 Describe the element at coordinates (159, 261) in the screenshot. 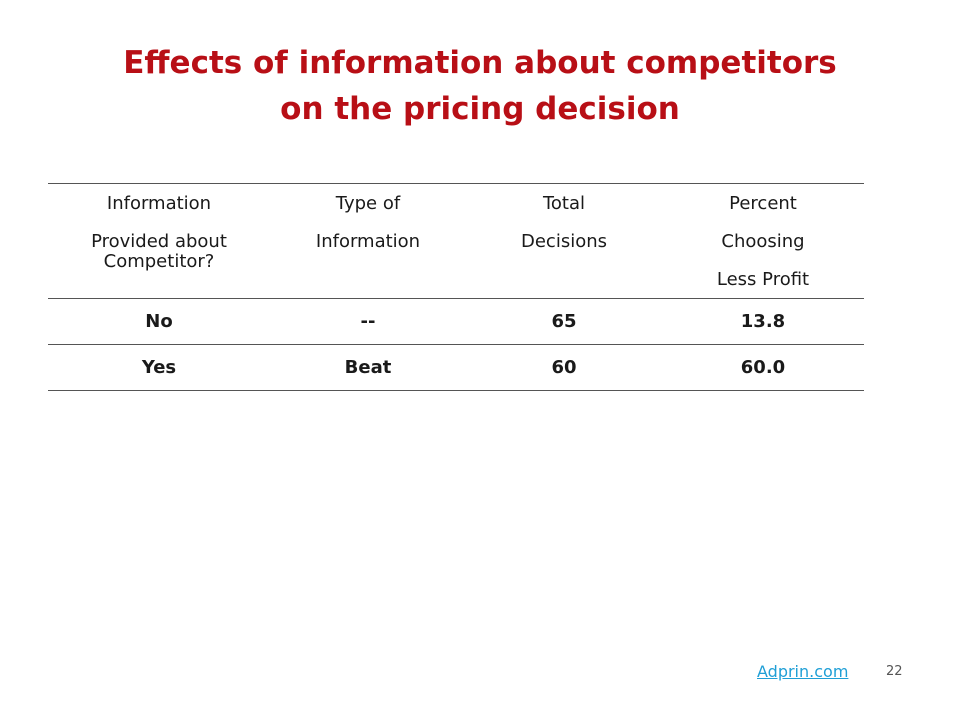

I see `header-line: Competitor?` at that location.